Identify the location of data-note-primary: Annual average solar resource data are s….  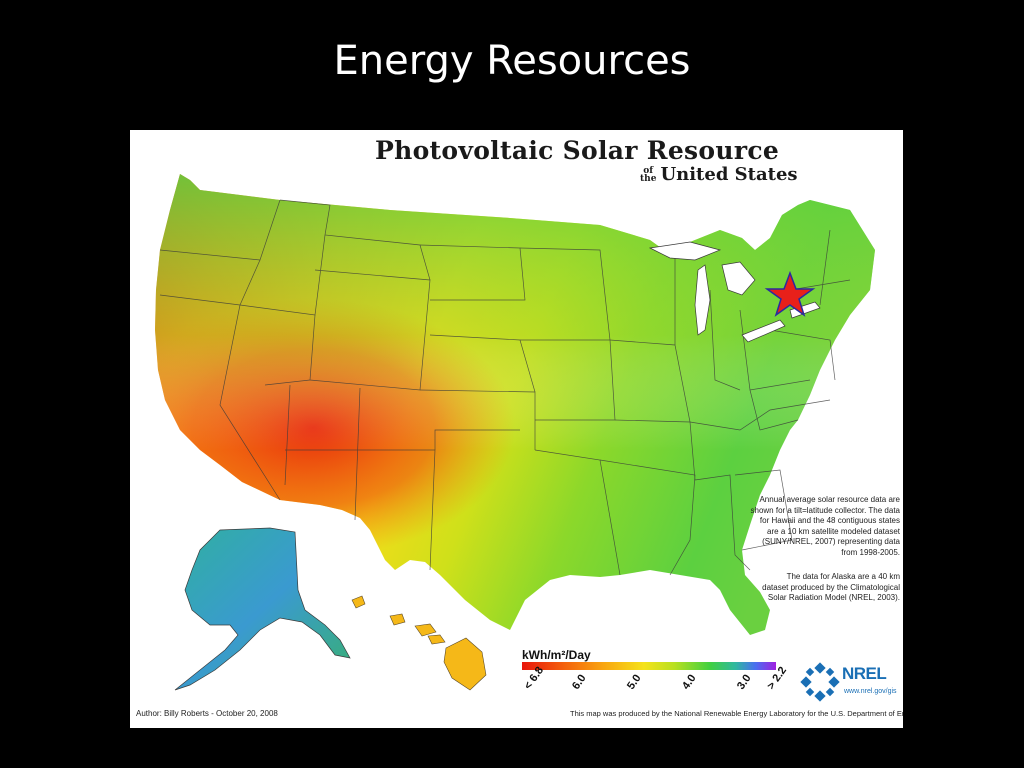
(825, 526).